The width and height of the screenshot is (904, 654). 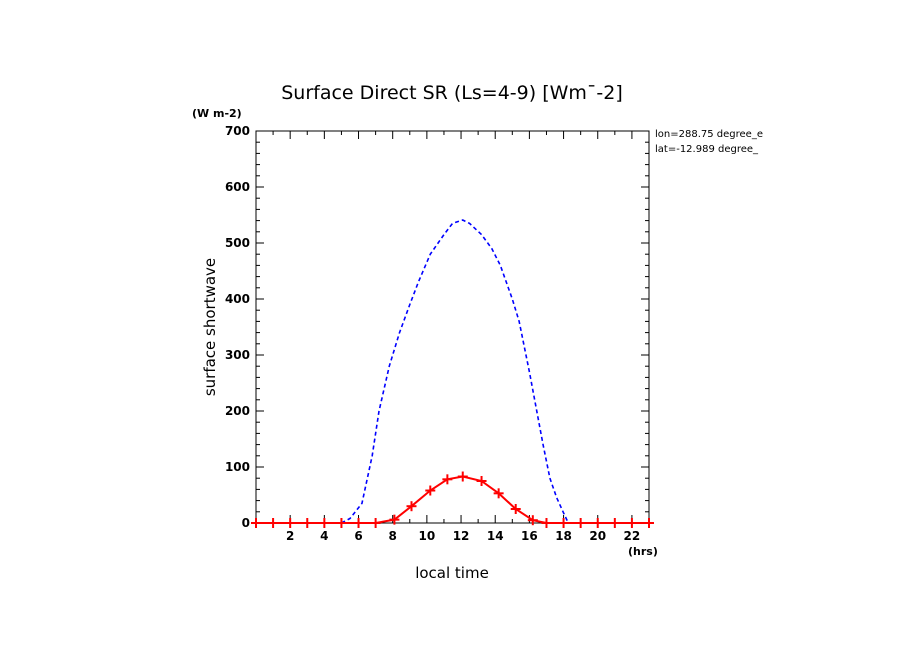 I want to click on series-0-line, so click(x=455, y=371).